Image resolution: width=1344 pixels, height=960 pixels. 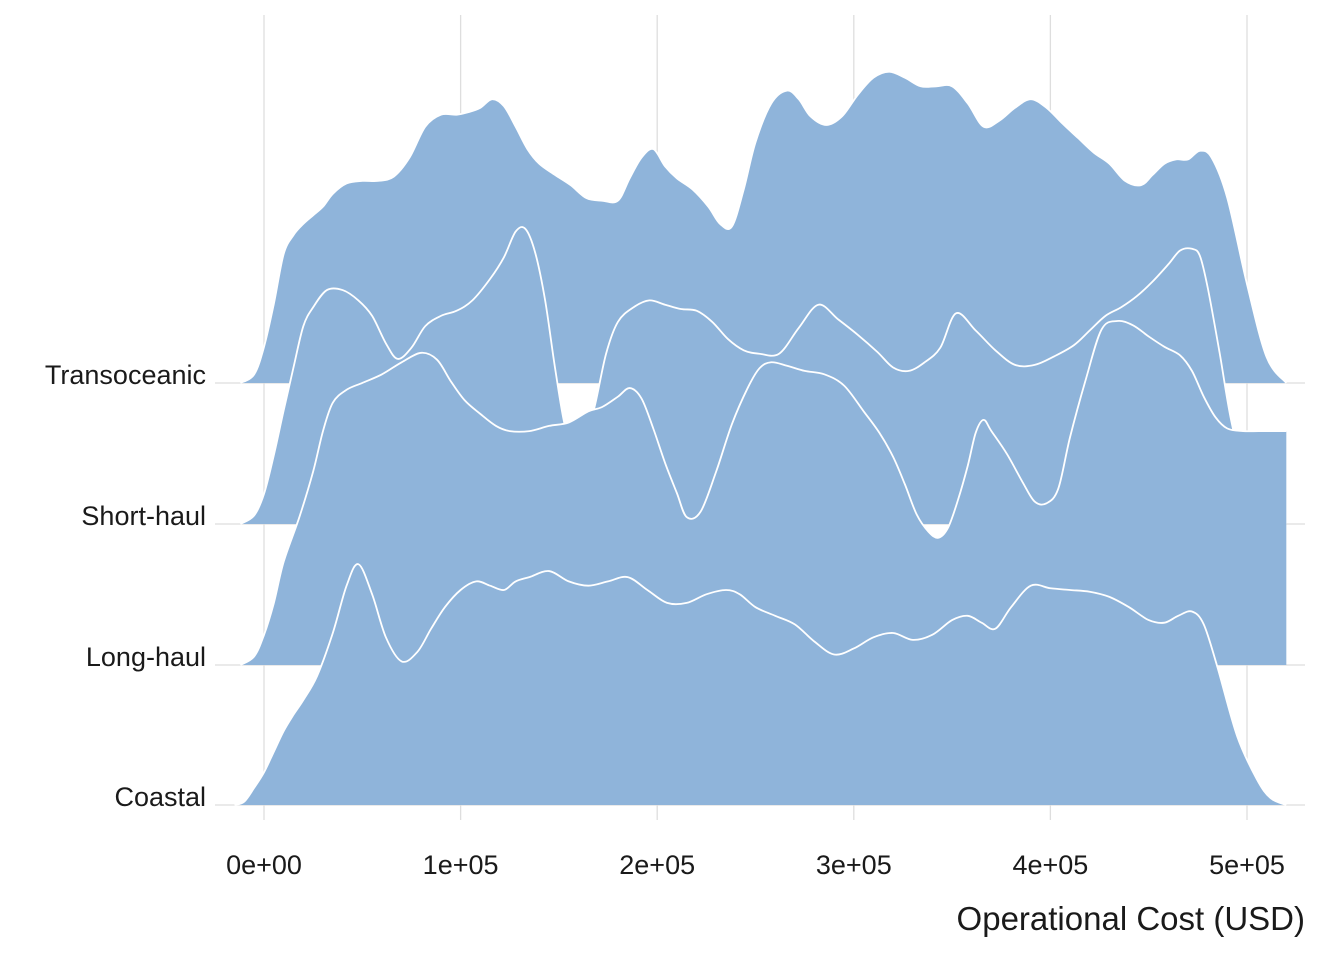 What do you see at coordinates (461, 865) in the screenshot?
I see `x-tick-label: 1e+05` at bounding box center [461, 865].